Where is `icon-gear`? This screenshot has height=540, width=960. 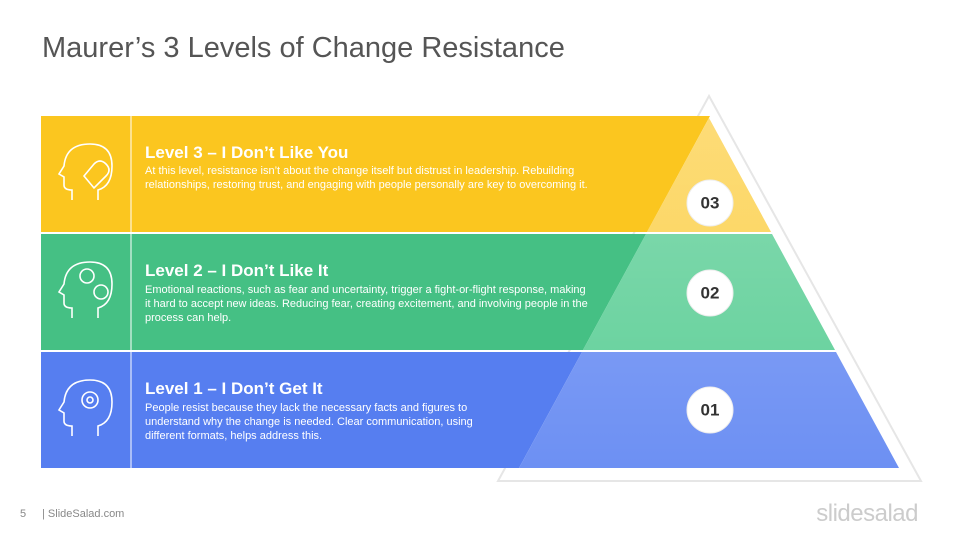 icon-gear is located at coordinates (90, 400).